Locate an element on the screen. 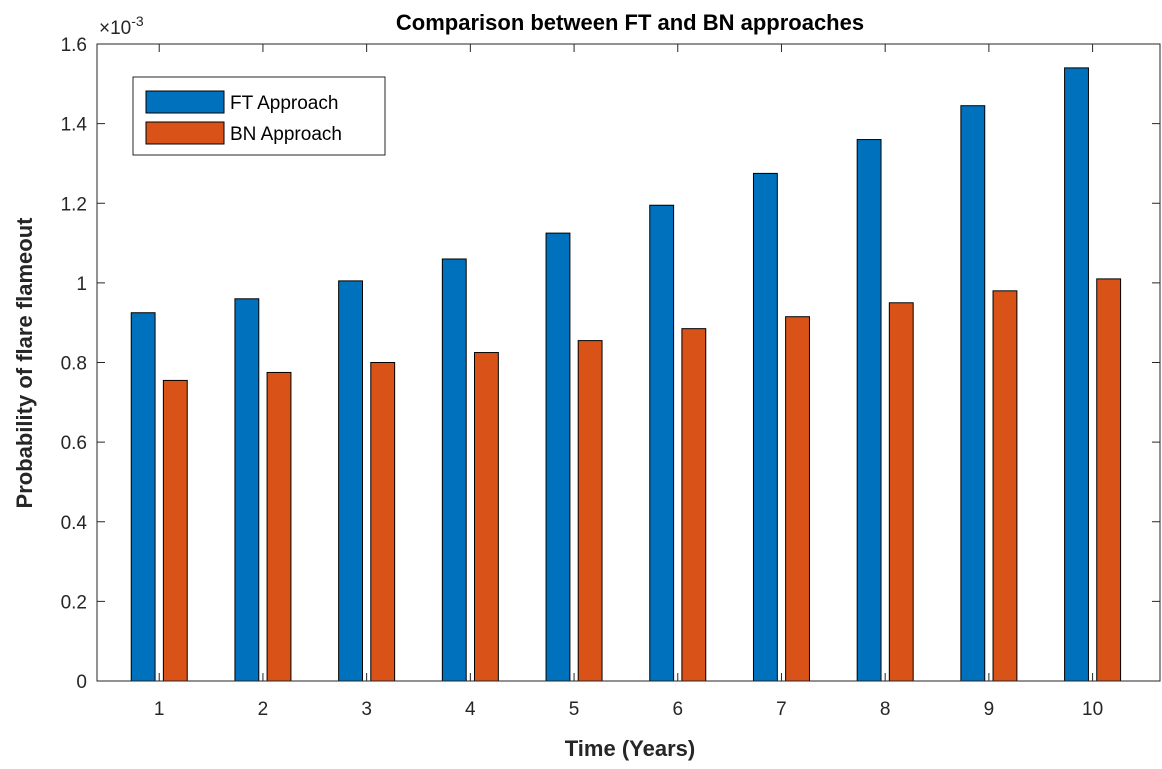 The height and width of the screenshot is (769, 1162). x-tick-label: 7 is located at coordinates (781, 709).